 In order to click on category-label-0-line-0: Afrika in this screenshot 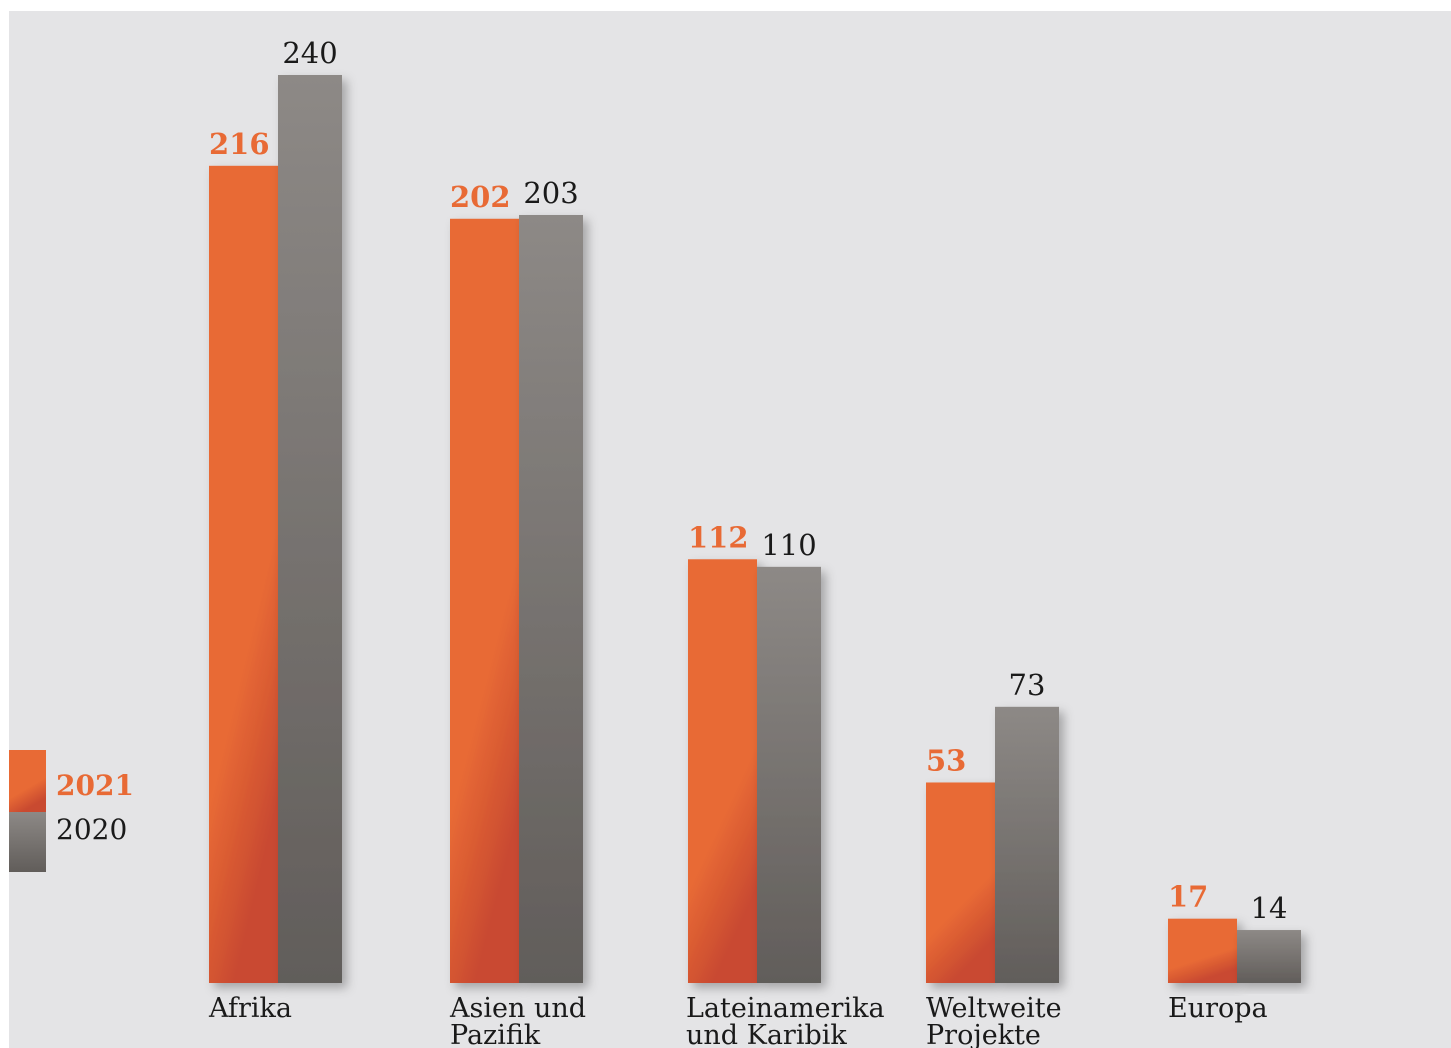, I will do `click(250, 1008)`.